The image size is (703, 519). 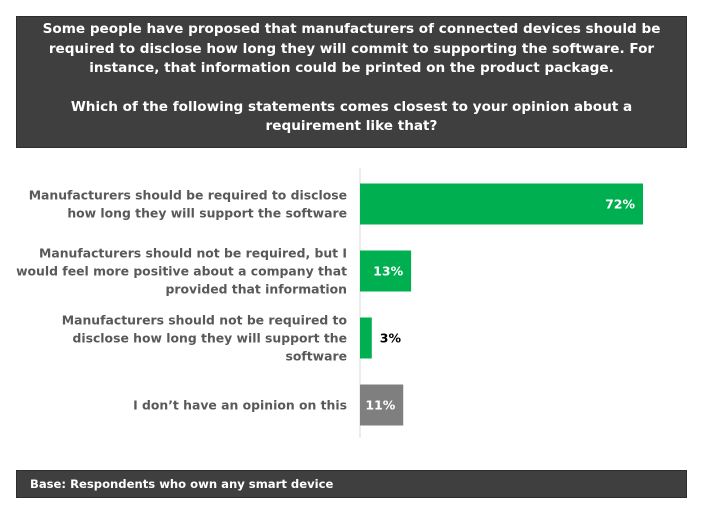 What do you see at coordinates (207, 213) in the screenshot?
I see `category-label-line: how long they will support the software` at bounding box center [207, 213].